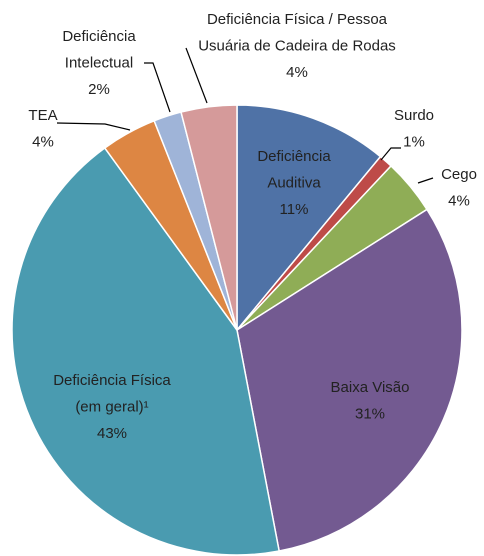 This screenshot has width=484, height=556. I want to click on slice-label: TEA, so click(42, 115).